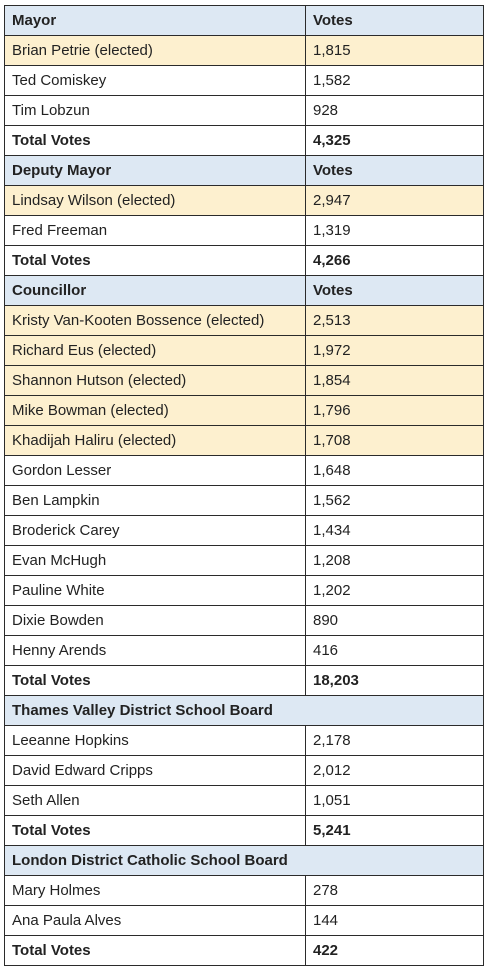 This screenshot has height=979, width=488. What do you see at coordinates (155, 80) in the screenshot?
I see `candidate-name: Ted Comiskey` at bounding box center [155, 80].